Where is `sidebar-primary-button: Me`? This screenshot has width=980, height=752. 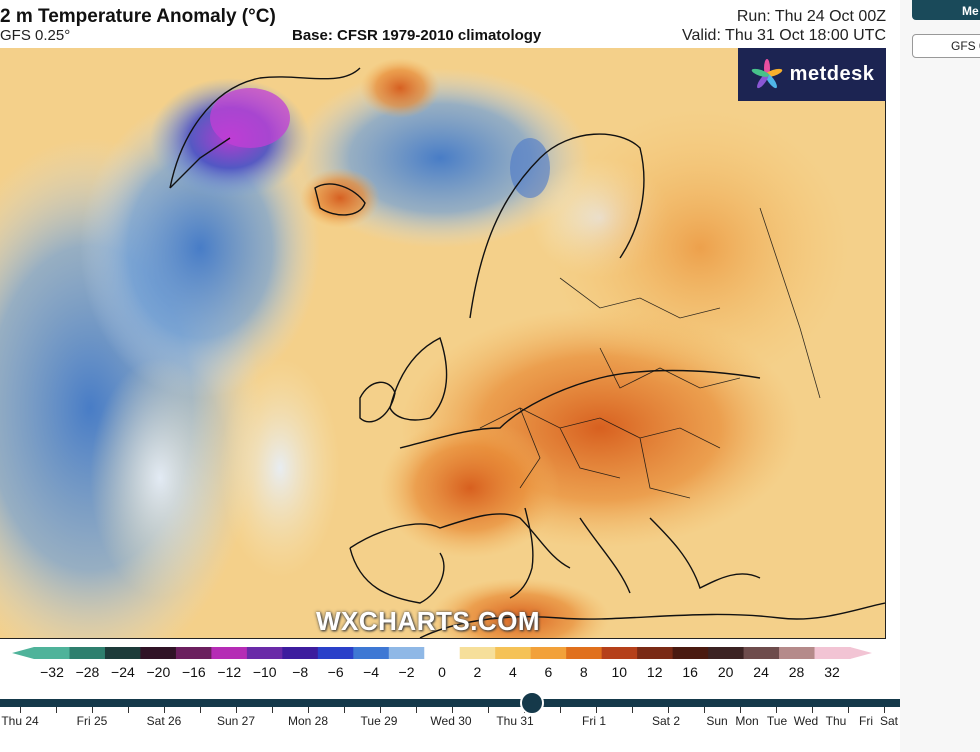 sidebar-primary-button: Me is located at coordinates (946, 10).